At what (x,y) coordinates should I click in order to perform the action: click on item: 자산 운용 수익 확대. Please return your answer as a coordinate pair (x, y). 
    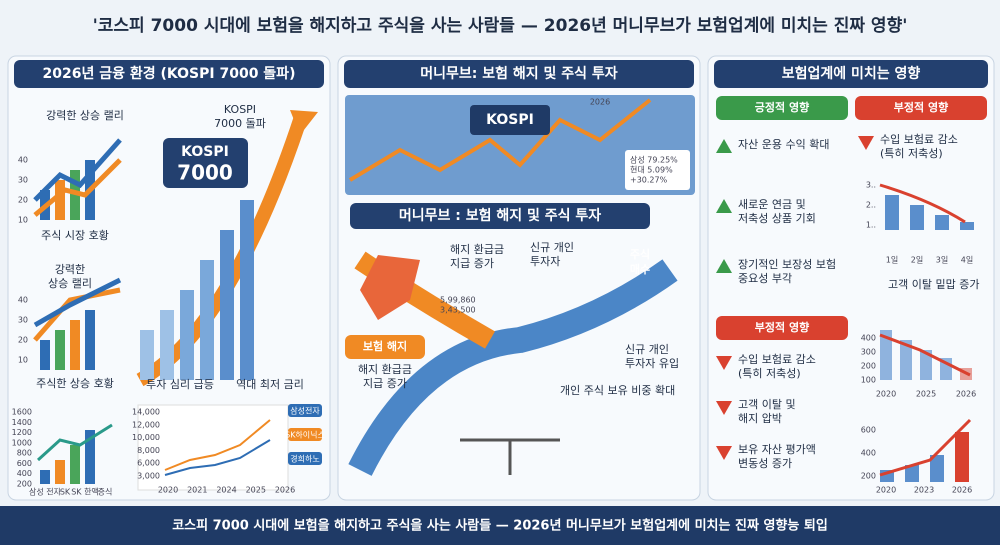
    Looking at the image, I should click on (783, 144).